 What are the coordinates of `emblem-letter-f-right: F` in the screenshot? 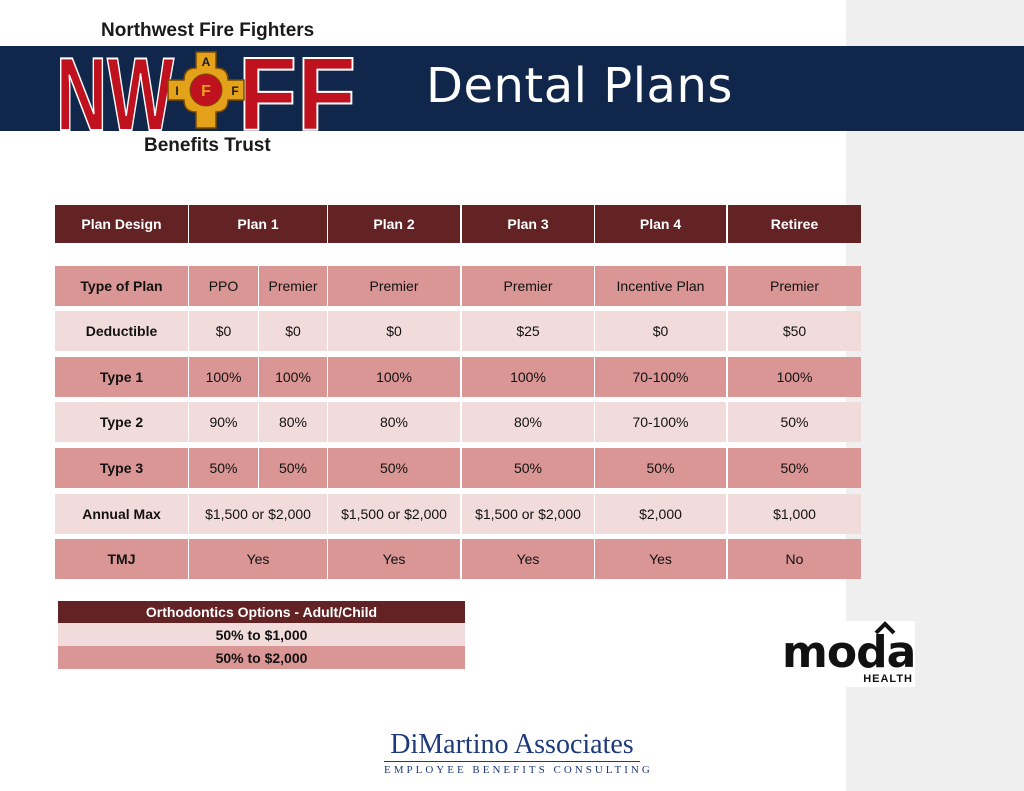 It's located at (234, 91).